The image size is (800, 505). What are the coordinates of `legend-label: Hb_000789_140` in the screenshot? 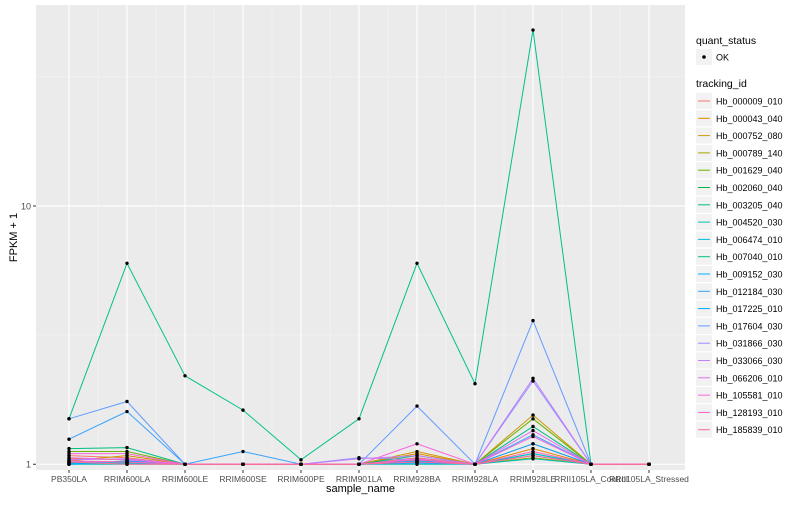 It's located at (749, 153).